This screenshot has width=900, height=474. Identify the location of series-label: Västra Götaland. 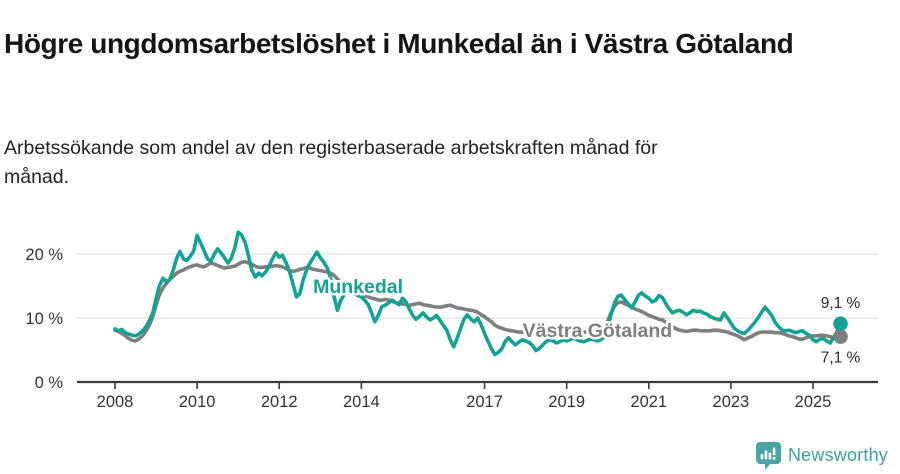
(598, 331).